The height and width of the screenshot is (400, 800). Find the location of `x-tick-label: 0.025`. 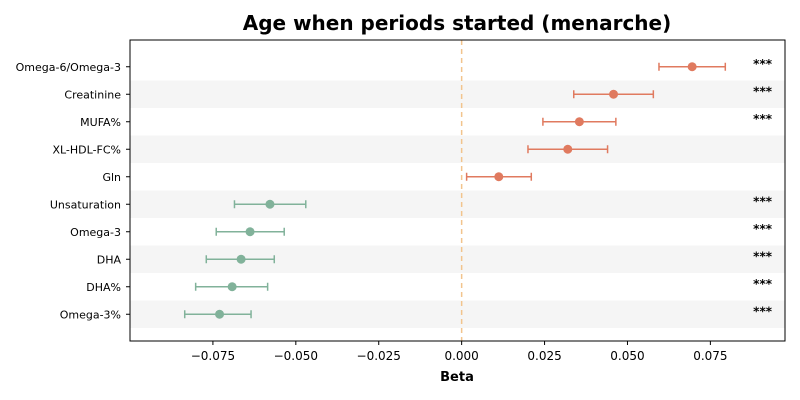

x-tick-label: 0.025 is located at coordinates (544, 356).